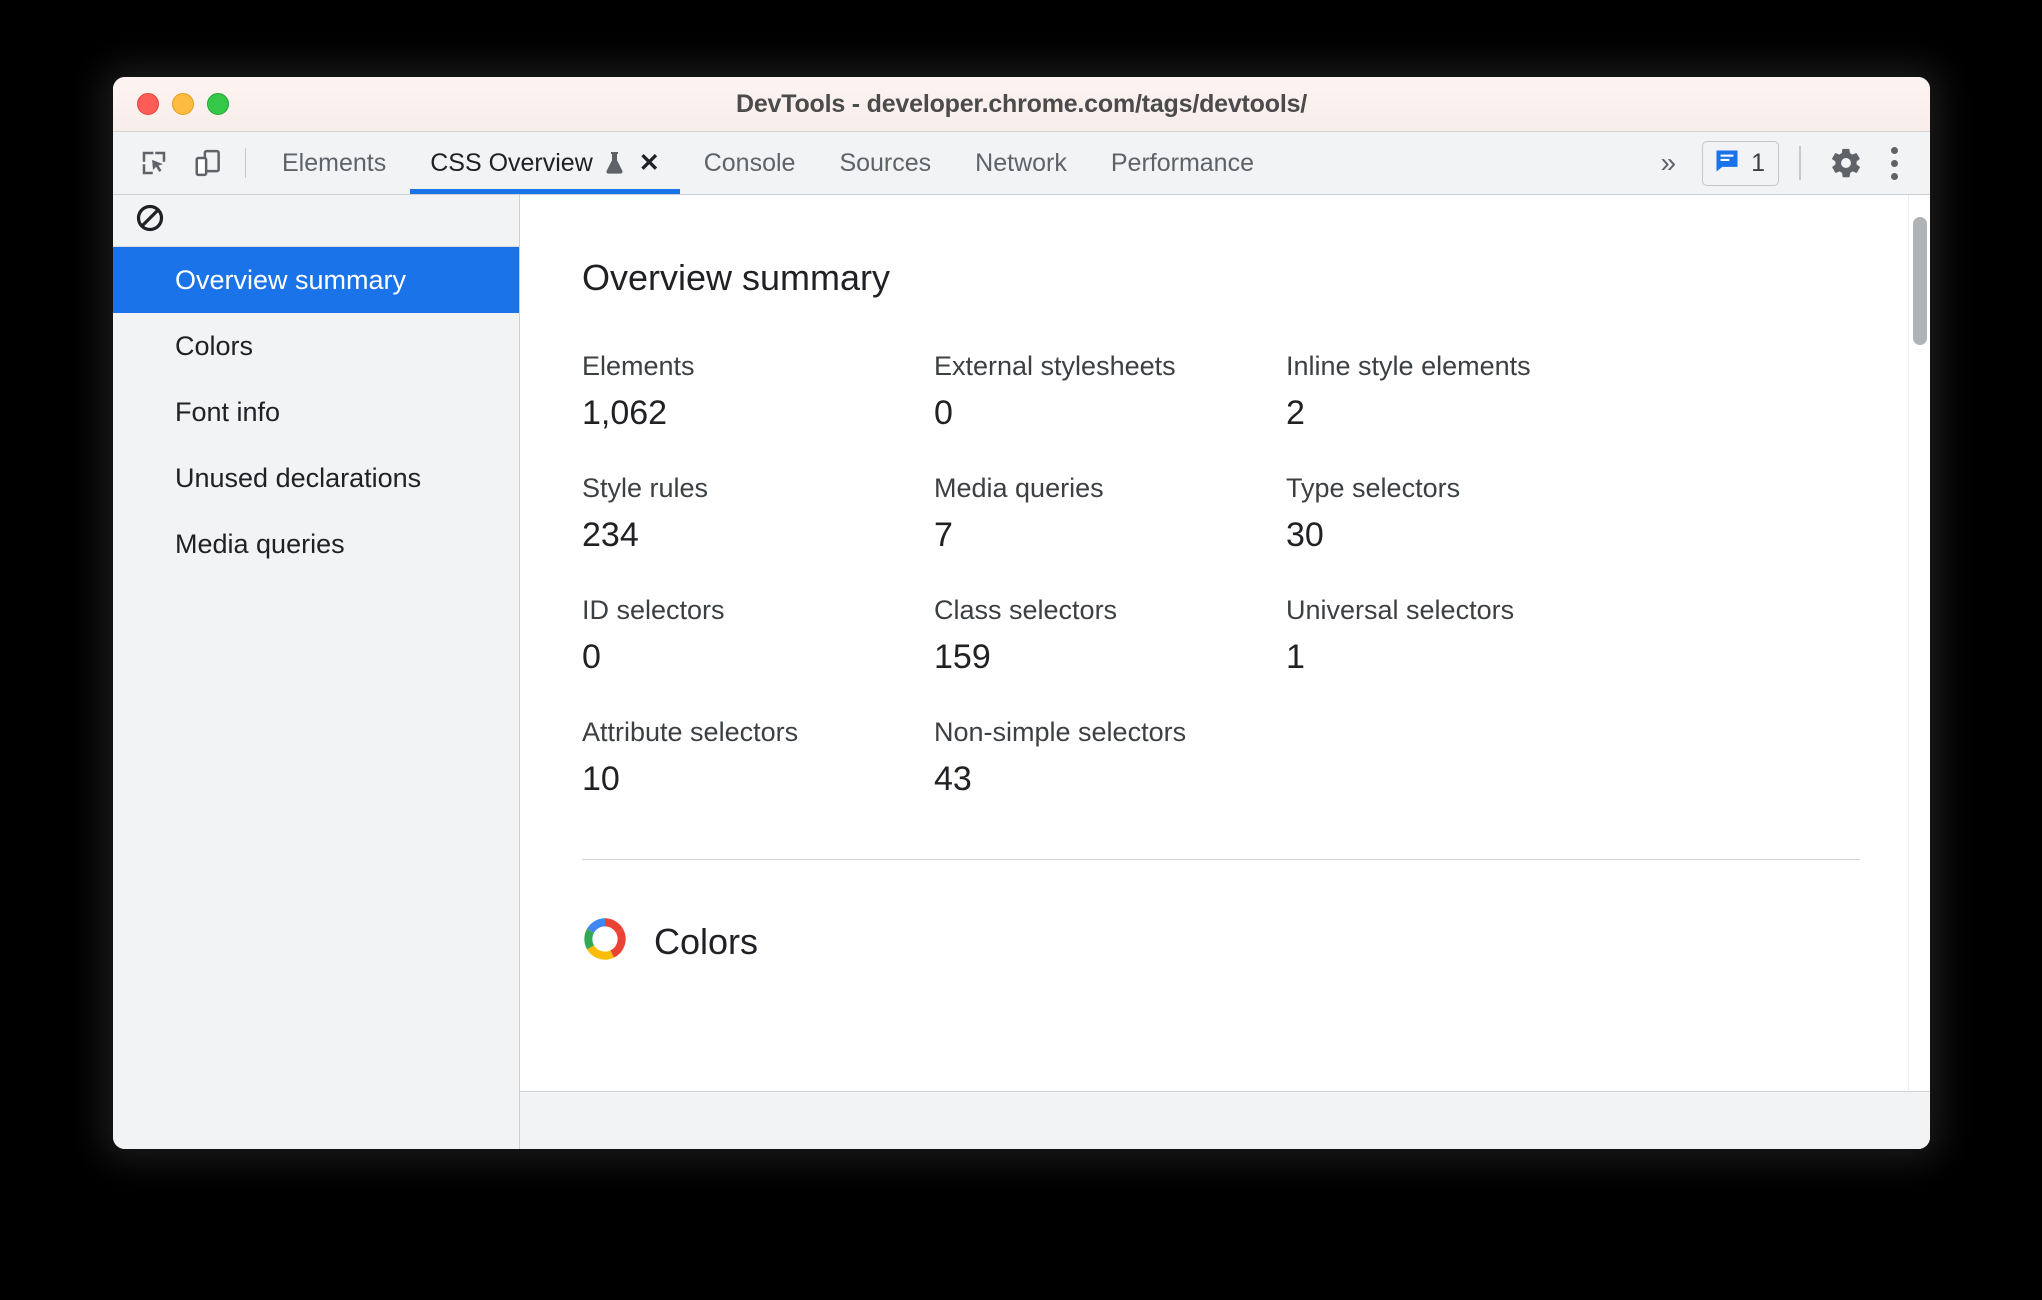  I want to click on stat-value: 1, so click(1295, 657).